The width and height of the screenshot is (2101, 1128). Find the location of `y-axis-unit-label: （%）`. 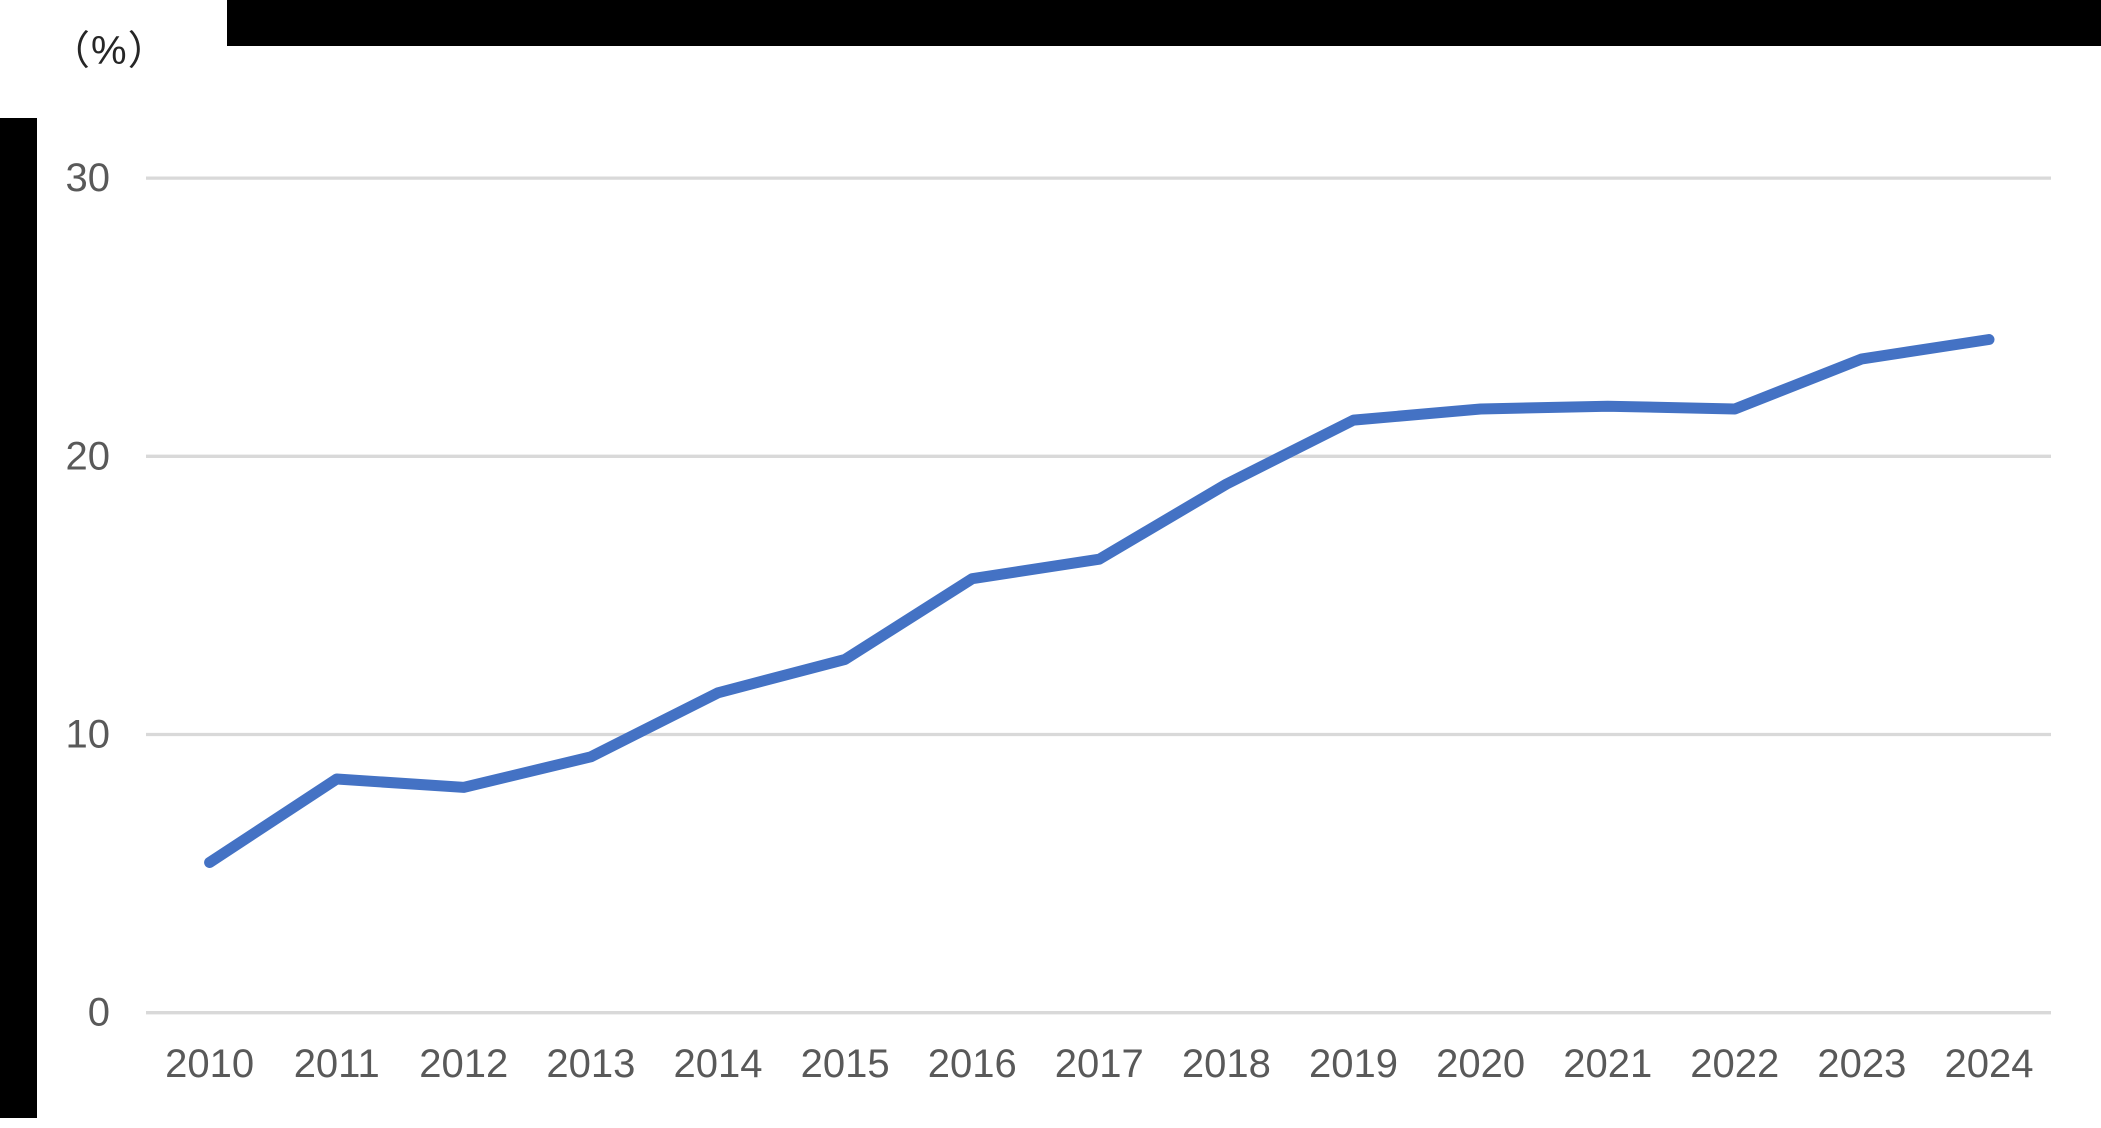

y-axis-unit-label: （%） is located at coordinates (109, 51).